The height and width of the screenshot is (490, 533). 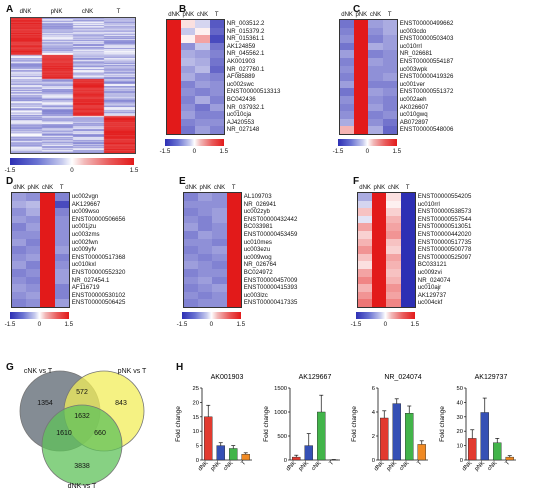 What do you see at coordinates (460, 403) in the screenshot?
I see `y-tick-label: 40` at bounding box center [460, 403].